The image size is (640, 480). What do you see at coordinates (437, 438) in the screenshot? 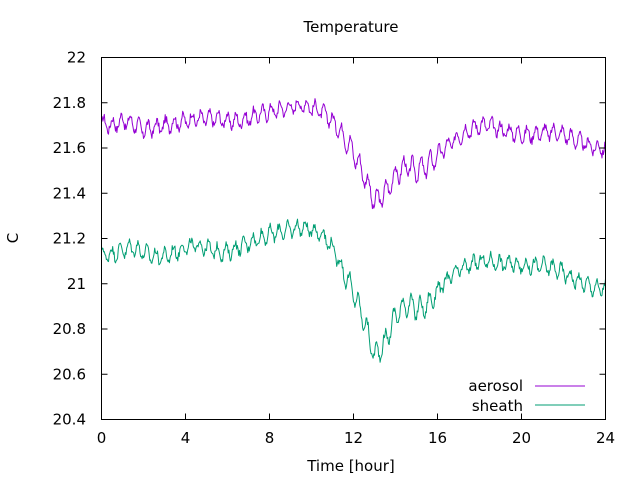
I see `x-tick-label: 16` at bounding box center [437, 438].